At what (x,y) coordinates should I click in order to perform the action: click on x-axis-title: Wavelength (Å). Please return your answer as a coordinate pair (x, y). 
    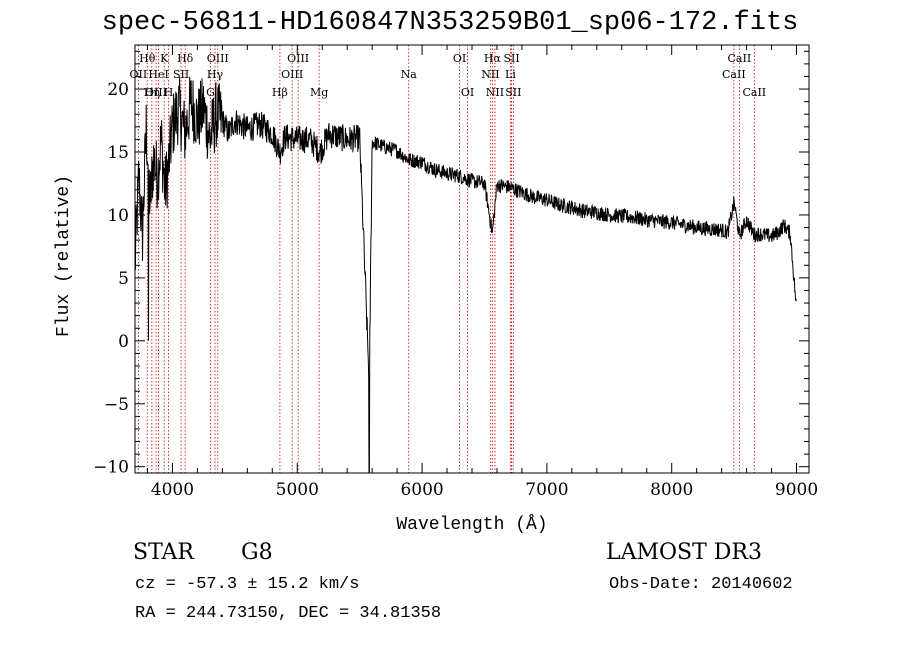
    Looking at the image, I should click on (471, 524).